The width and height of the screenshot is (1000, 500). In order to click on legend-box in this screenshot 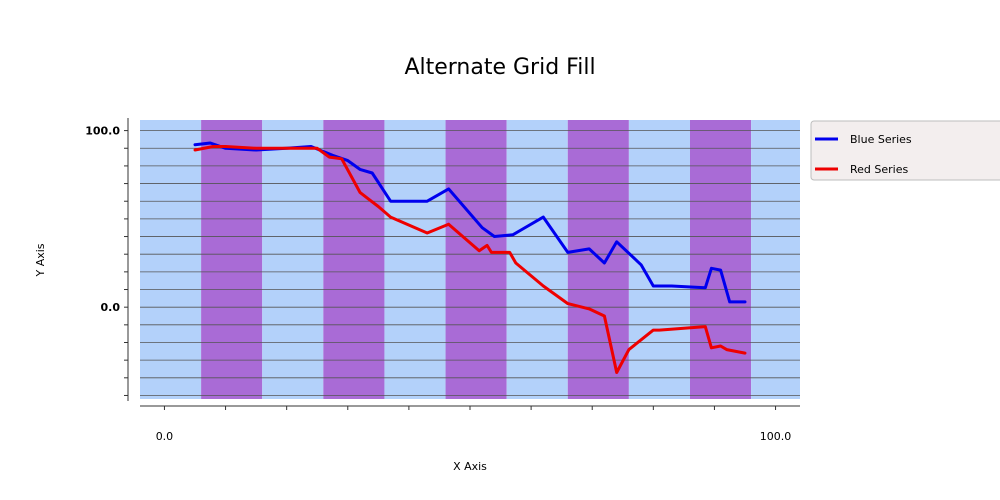, I will do `click(905, 150)`.